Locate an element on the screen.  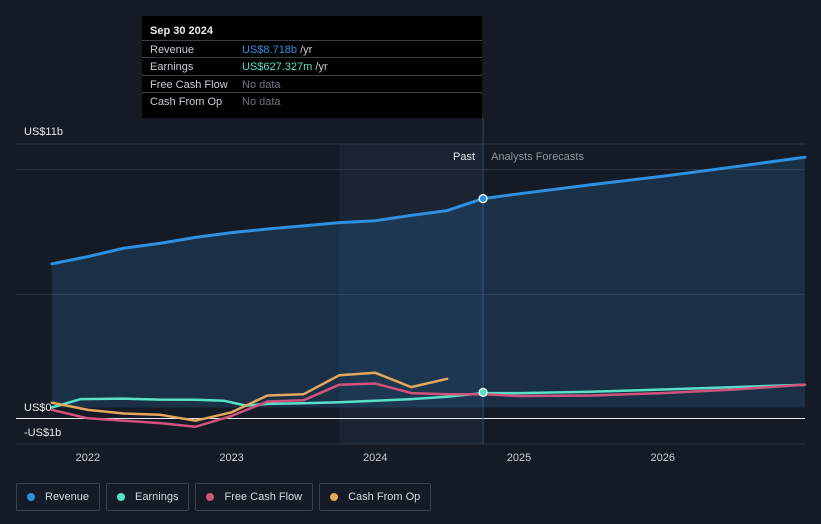
forecast-label: Analysts Forecasts is located at coordinates (537, 157).